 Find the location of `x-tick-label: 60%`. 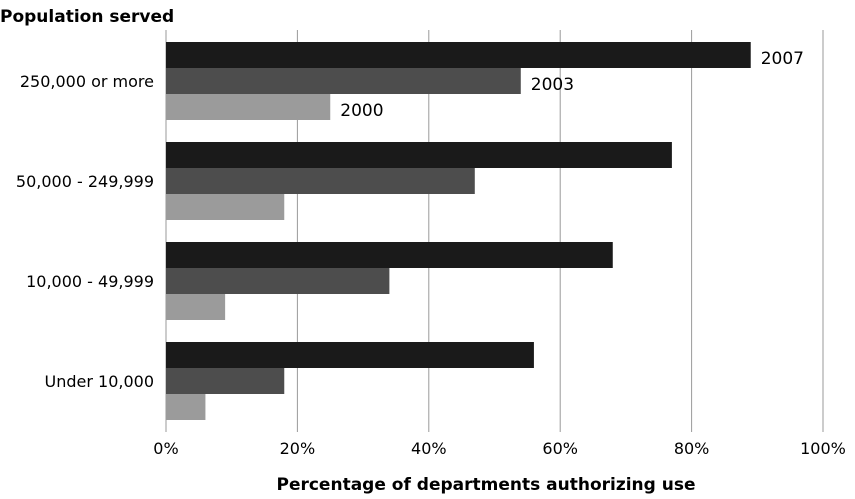

x-tick-label: 60% is located at coordinates (560, 448).